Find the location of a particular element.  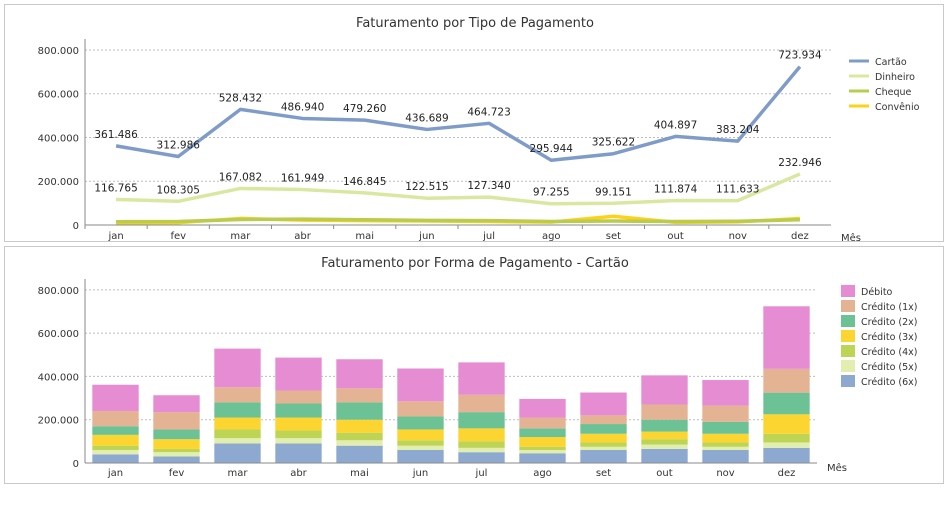

data-label: 97.255 is located at coordinates (551, 193).